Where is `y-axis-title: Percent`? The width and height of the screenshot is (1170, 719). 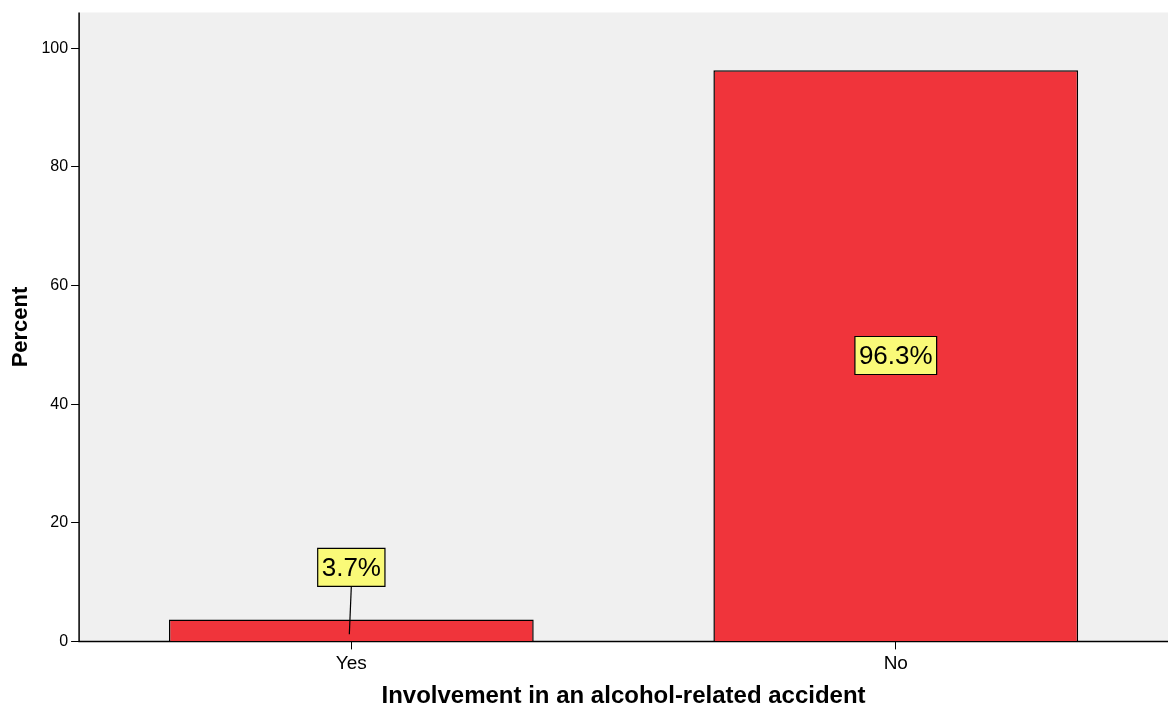
y-axis-title: Percent is located at coordinates (20, 326).